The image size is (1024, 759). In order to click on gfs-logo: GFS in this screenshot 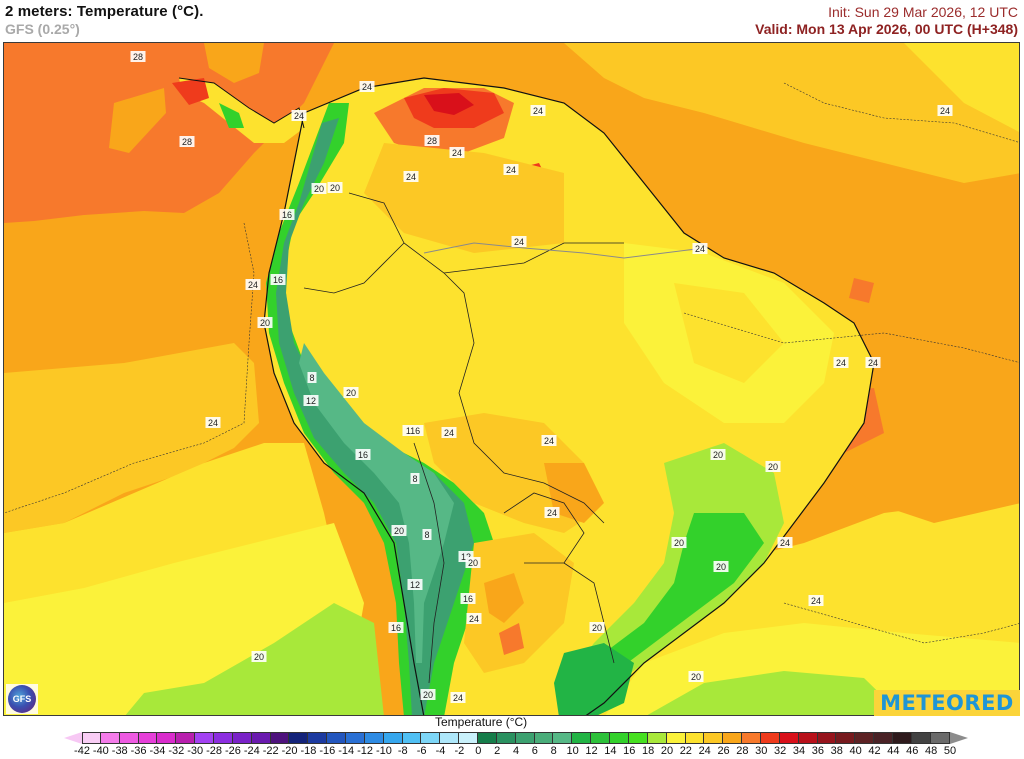, I will do `click(22, 699)`.